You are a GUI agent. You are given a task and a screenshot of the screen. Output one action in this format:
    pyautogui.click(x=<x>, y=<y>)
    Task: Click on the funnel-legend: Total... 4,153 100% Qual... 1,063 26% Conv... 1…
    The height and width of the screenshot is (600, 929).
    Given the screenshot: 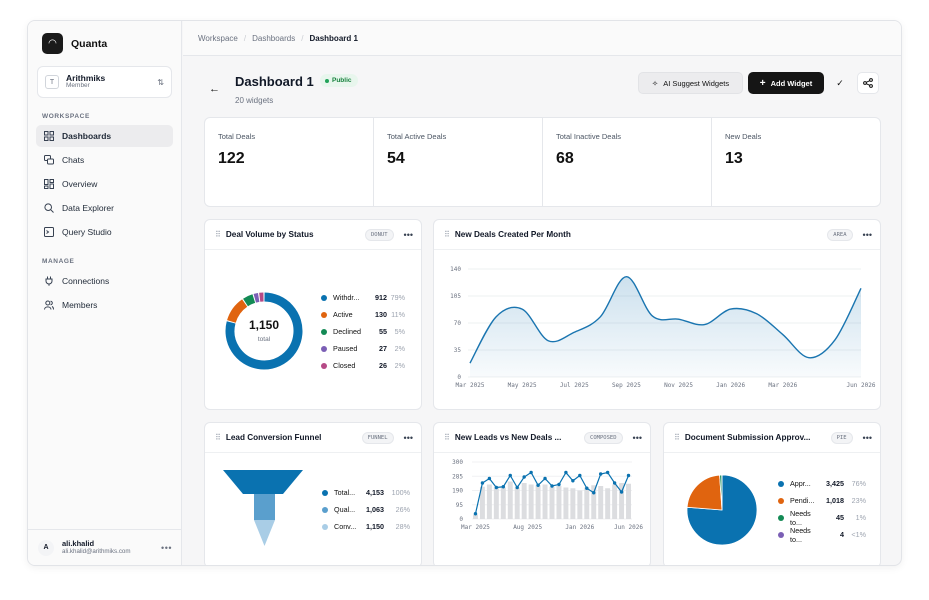 What is the action you would take?
    pyautogui.click(x=366, y=509)
    